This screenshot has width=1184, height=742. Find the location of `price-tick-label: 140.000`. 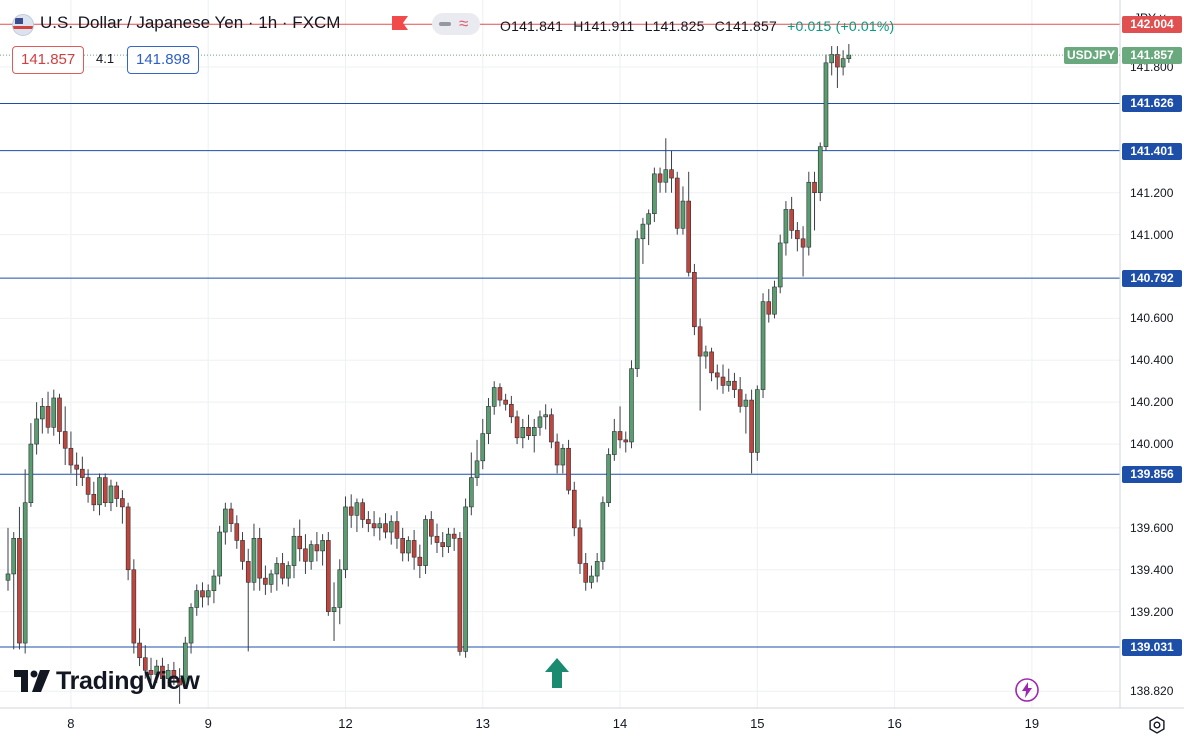

price-tick-label: 140.000 is located at coordinates (1152, 444).